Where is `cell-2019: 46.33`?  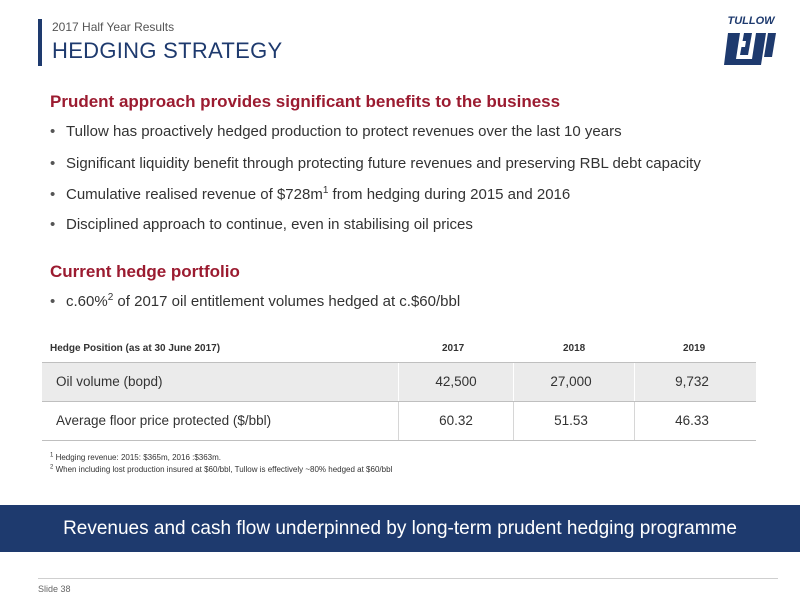
cell-2019: 46.33 is located at coordinates (692, 420).